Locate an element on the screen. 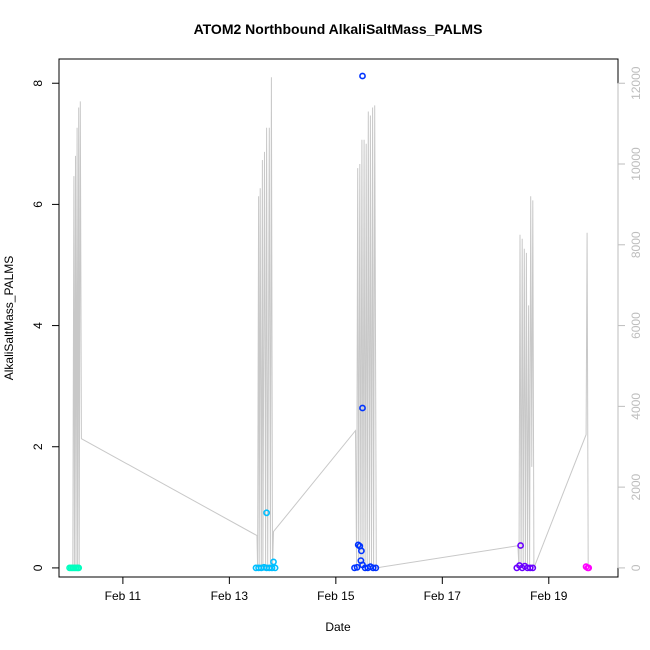 The height and width of the screenshot is (650, 650). x-tick-label: Feb 11 is located at coordinates (123, 596).